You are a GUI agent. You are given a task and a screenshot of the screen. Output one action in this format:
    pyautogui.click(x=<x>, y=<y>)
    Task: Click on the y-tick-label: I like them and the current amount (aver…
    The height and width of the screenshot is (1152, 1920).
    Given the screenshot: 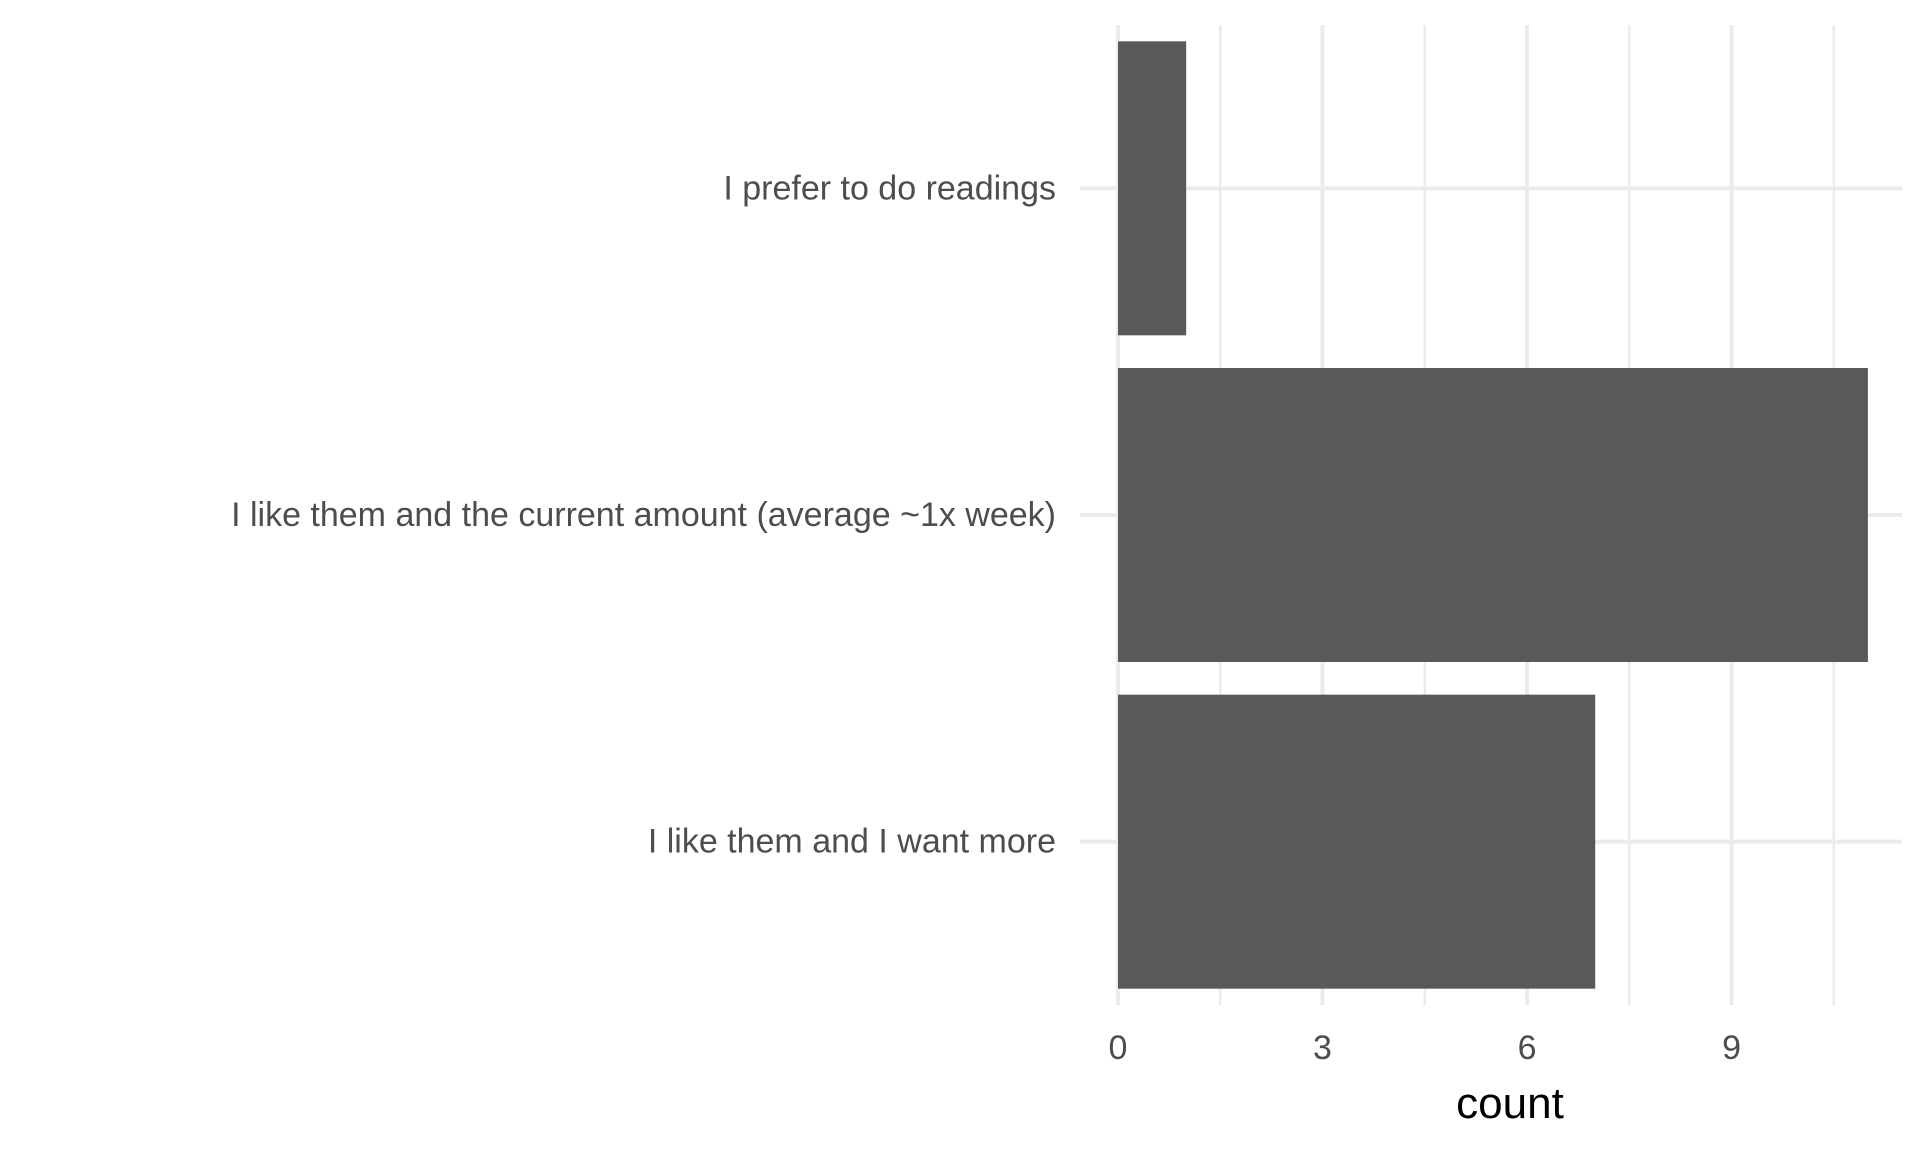 What is the action you would take?
    pyautogui.click(x=643, y=515)
    